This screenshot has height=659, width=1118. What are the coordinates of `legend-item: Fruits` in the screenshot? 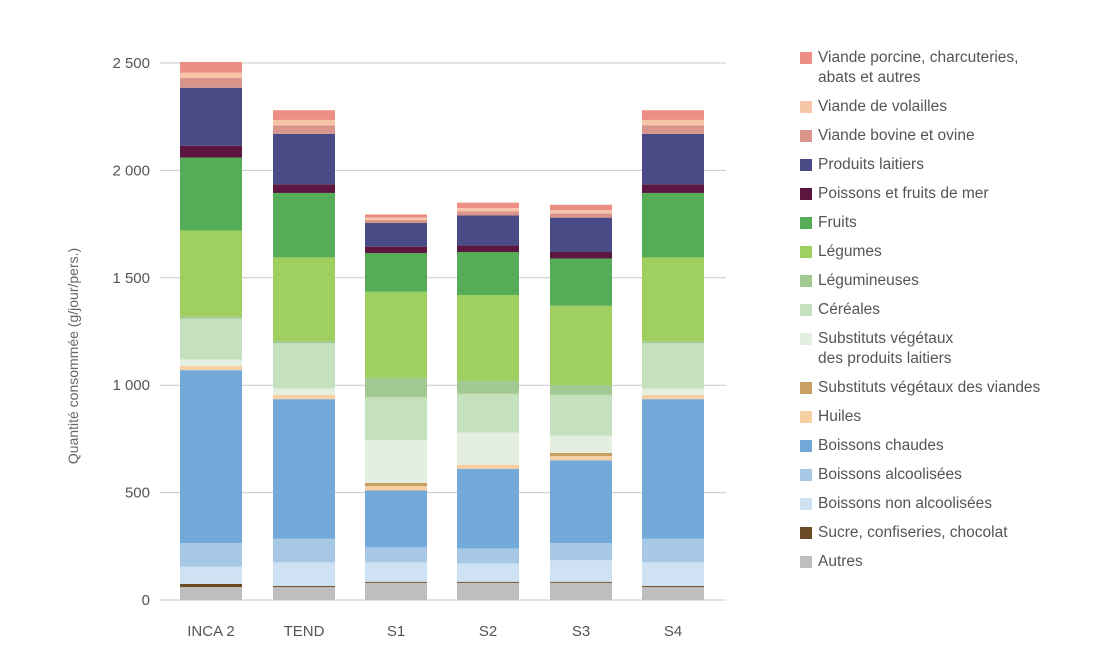 It's located at (957, 223).